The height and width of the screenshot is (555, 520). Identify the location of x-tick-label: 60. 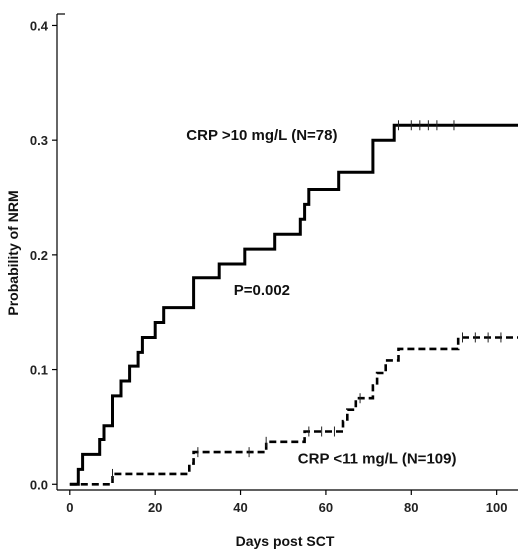
(326, 507).